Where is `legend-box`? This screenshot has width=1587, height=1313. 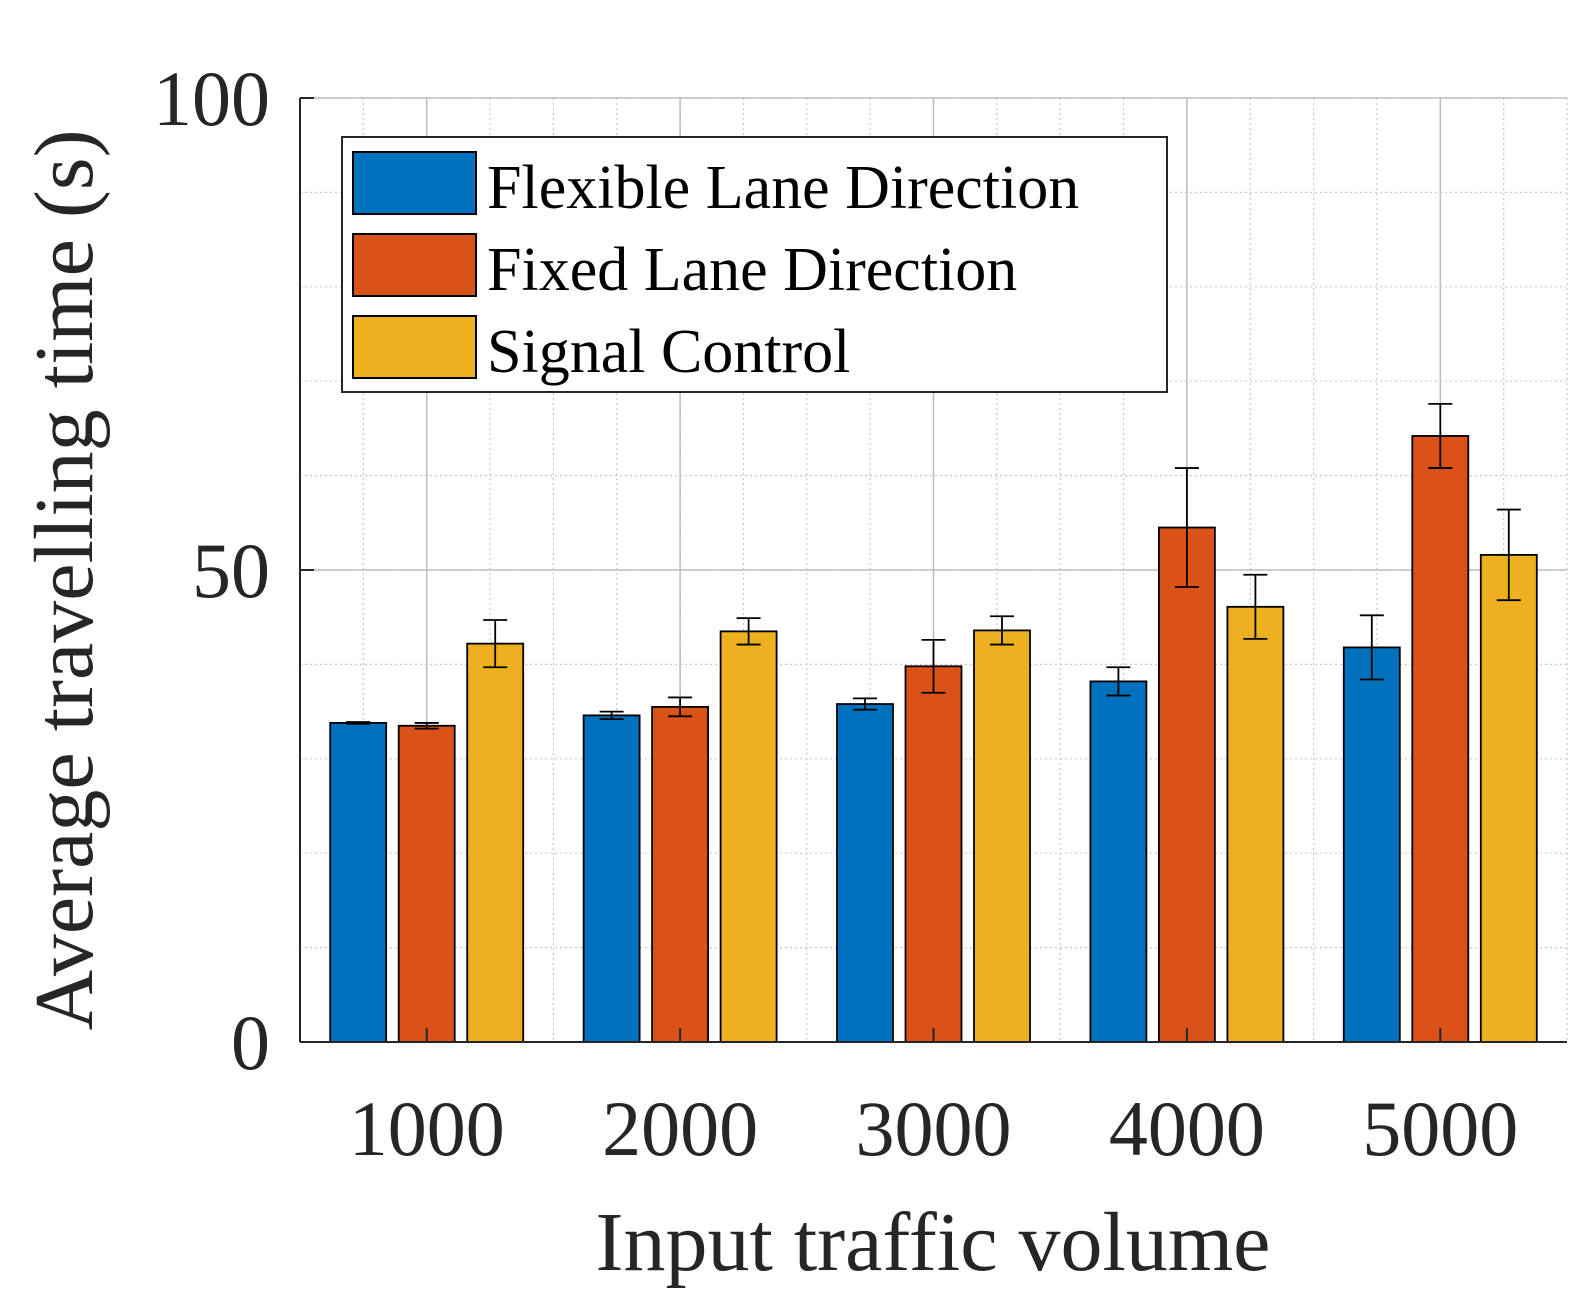 legend-box is located at coordinates (754, 264).